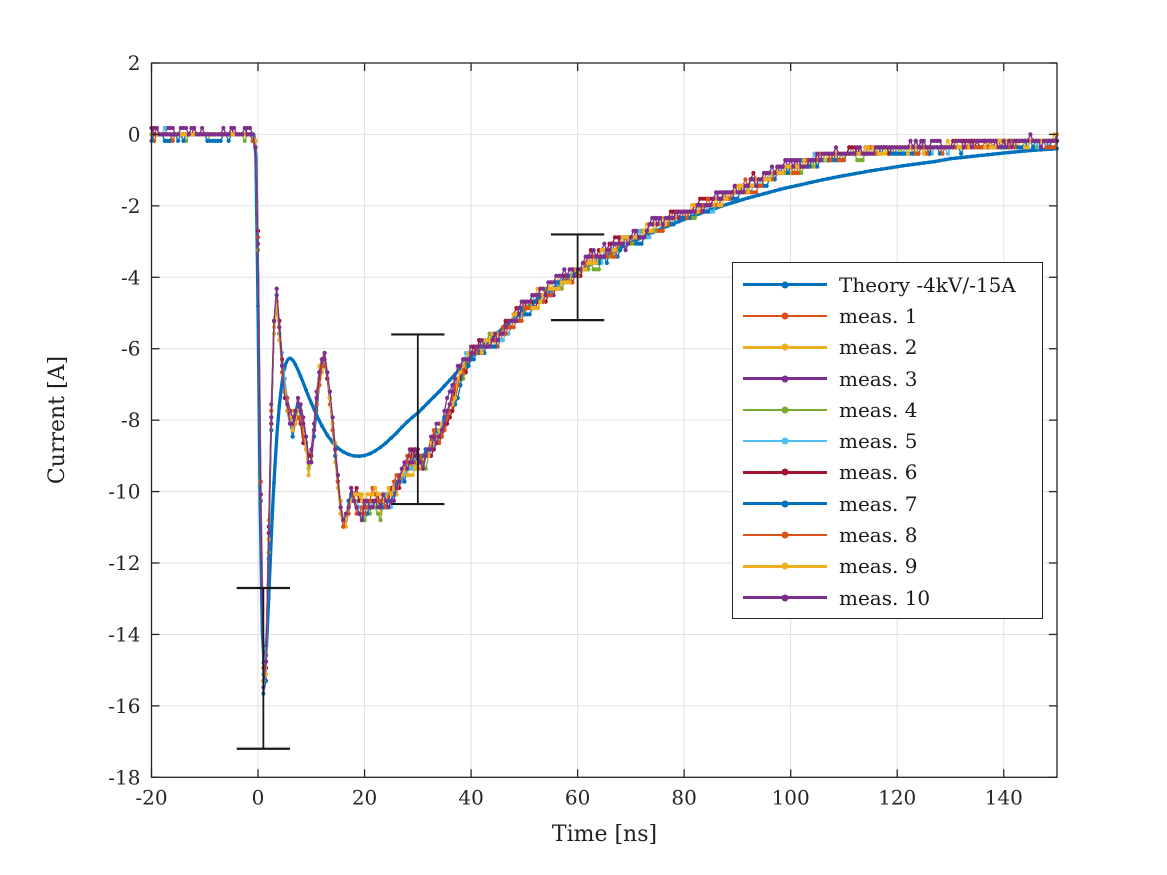 The height and width of the screenshot is (875, 1167). What do you see at coordinates (57, 420) in the screenshot?
I see `y-axis-label: Current [A]` at bounding box center [57, 420].